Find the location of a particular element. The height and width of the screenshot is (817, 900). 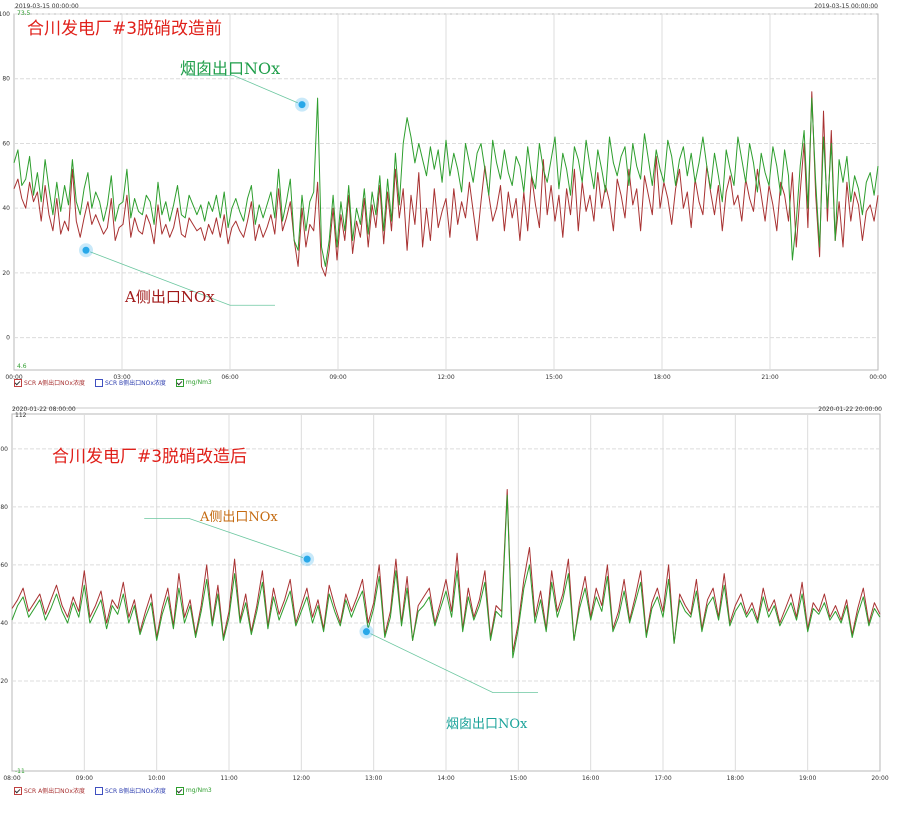

header-right-date: 2019-03-15 00:00:00 is located at coordinates (846, 6).